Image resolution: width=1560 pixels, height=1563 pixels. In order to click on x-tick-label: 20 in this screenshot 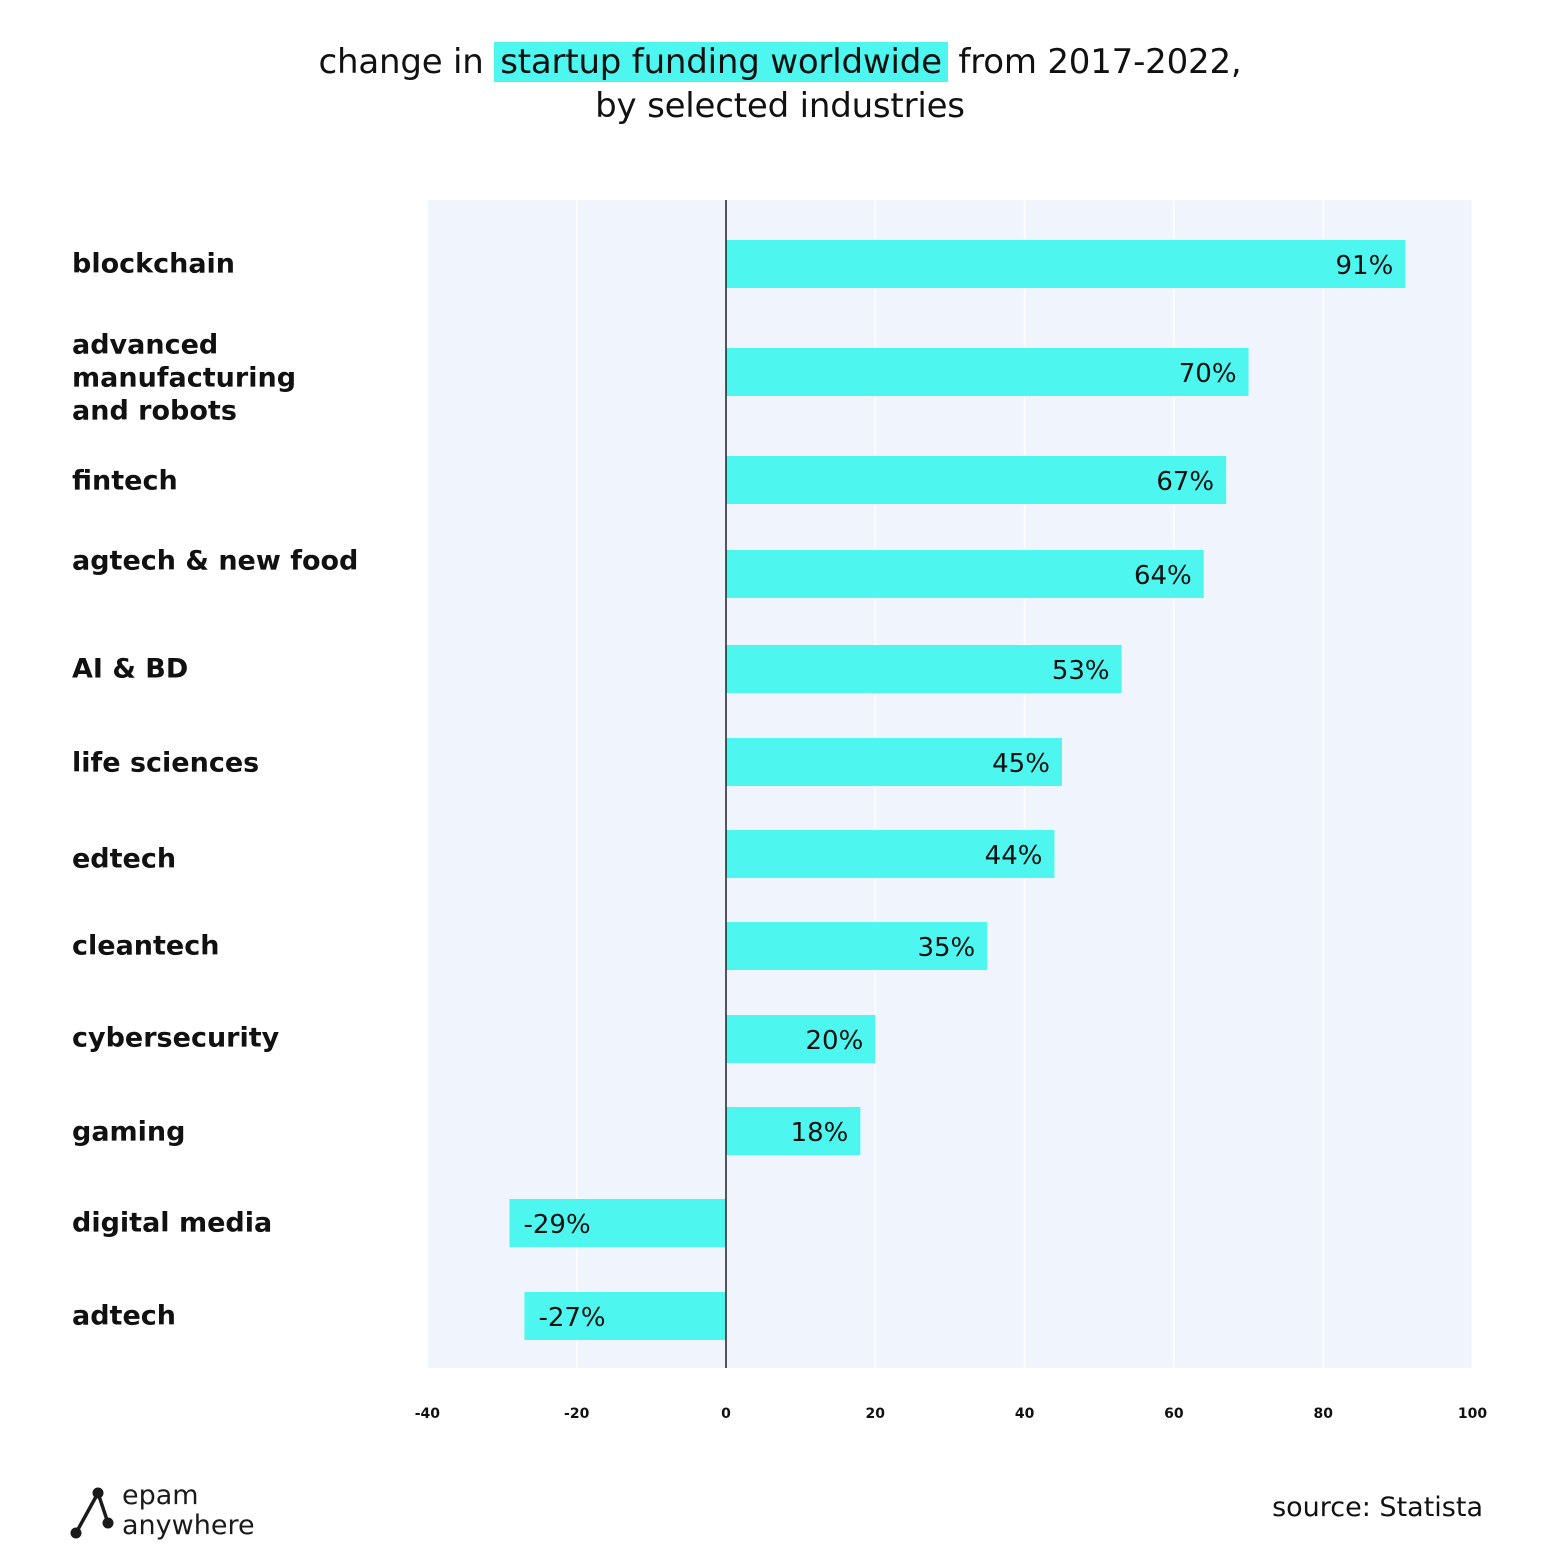, I will do `click(876, 1414)`.